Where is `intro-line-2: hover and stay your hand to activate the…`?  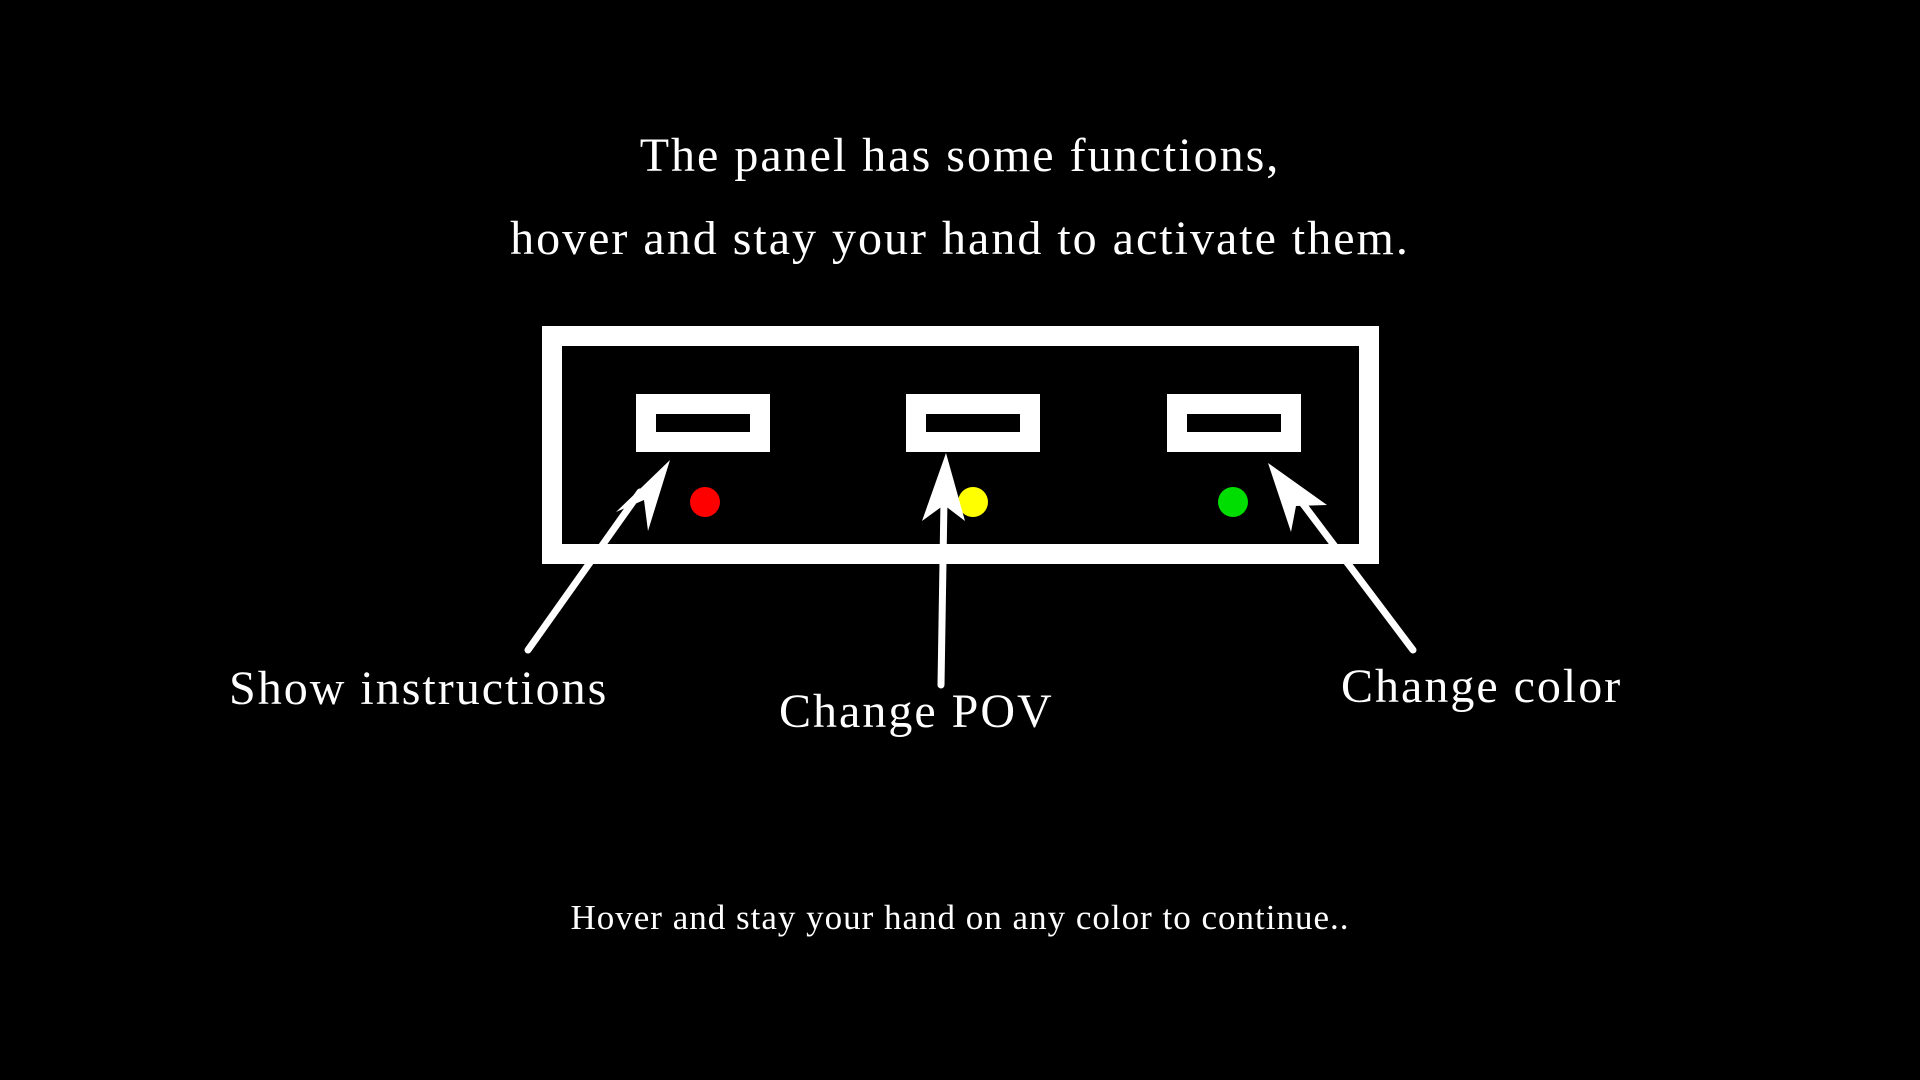 intro-line-2: hover and stay your hand to activate the… is located at coordinates (960, 238).